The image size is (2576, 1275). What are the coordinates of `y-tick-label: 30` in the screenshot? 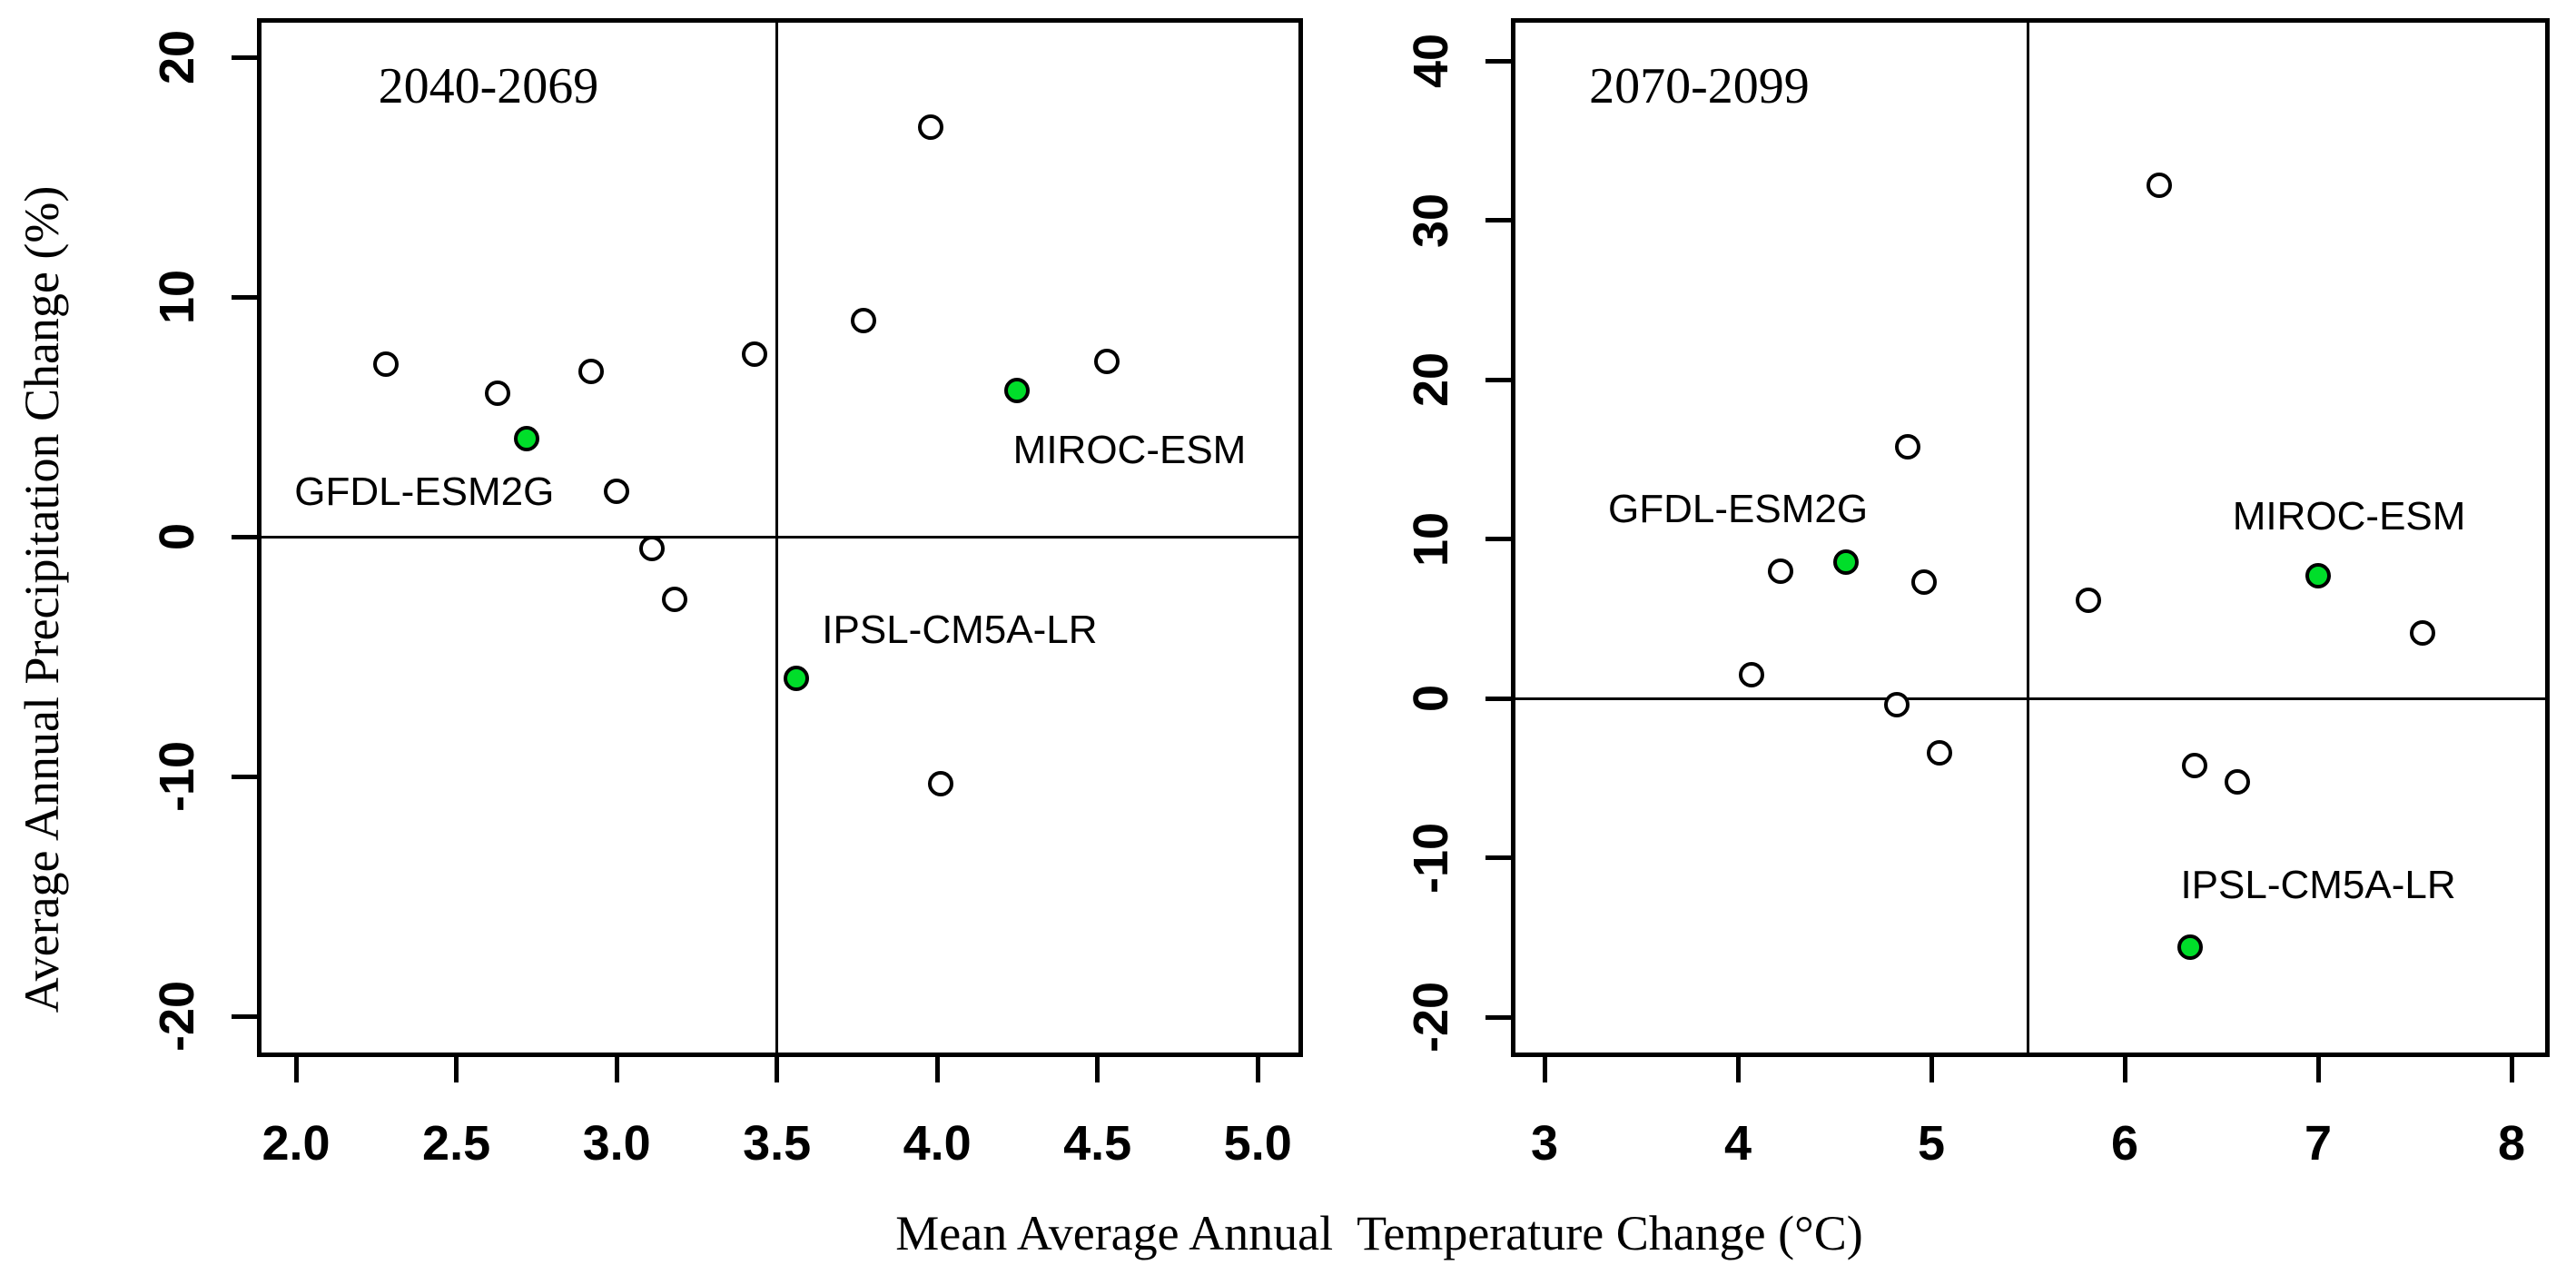 It's located at (1431, 220).